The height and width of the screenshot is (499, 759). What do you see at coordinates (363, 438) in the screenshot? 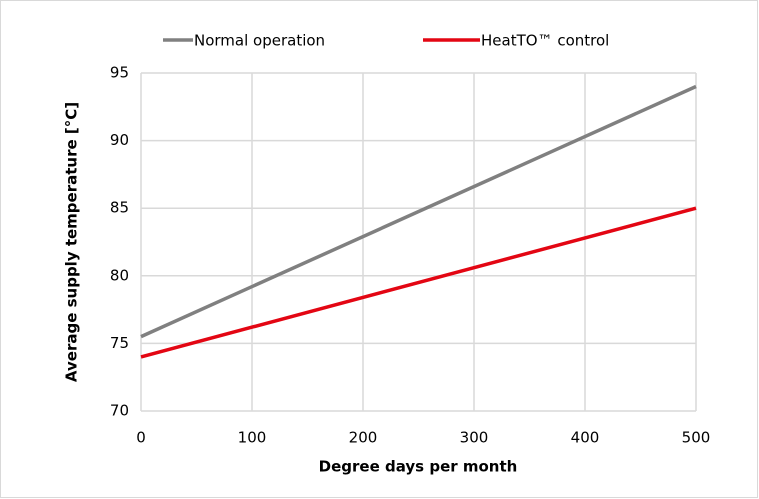
I see `x-tick-label: 200` at bounding box center [363, 438].